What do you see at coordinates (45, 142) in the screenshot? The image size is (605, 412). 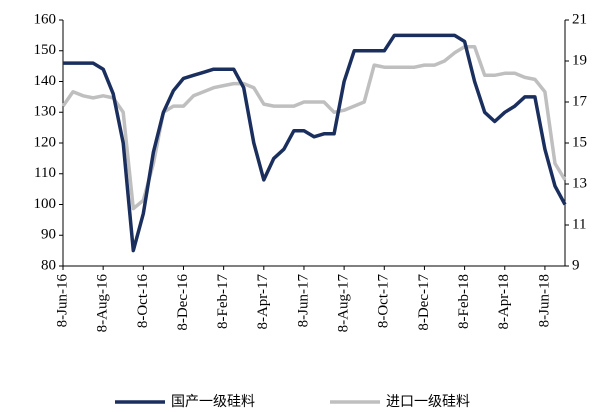 I see `y-tick-label: 120` at bounding box center [45, 142].